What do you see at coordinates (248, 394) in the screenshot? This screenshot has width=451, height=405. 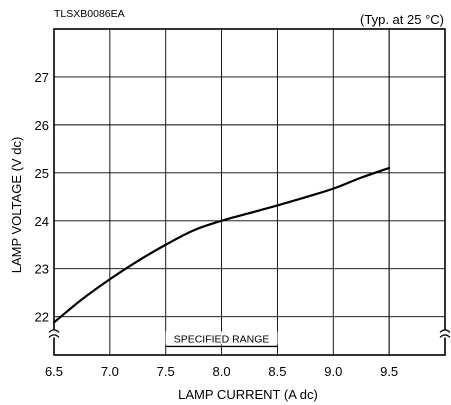 I see `x-axis-label: LAMP CURRENT (A dc)` at bounding box center [248, 394].